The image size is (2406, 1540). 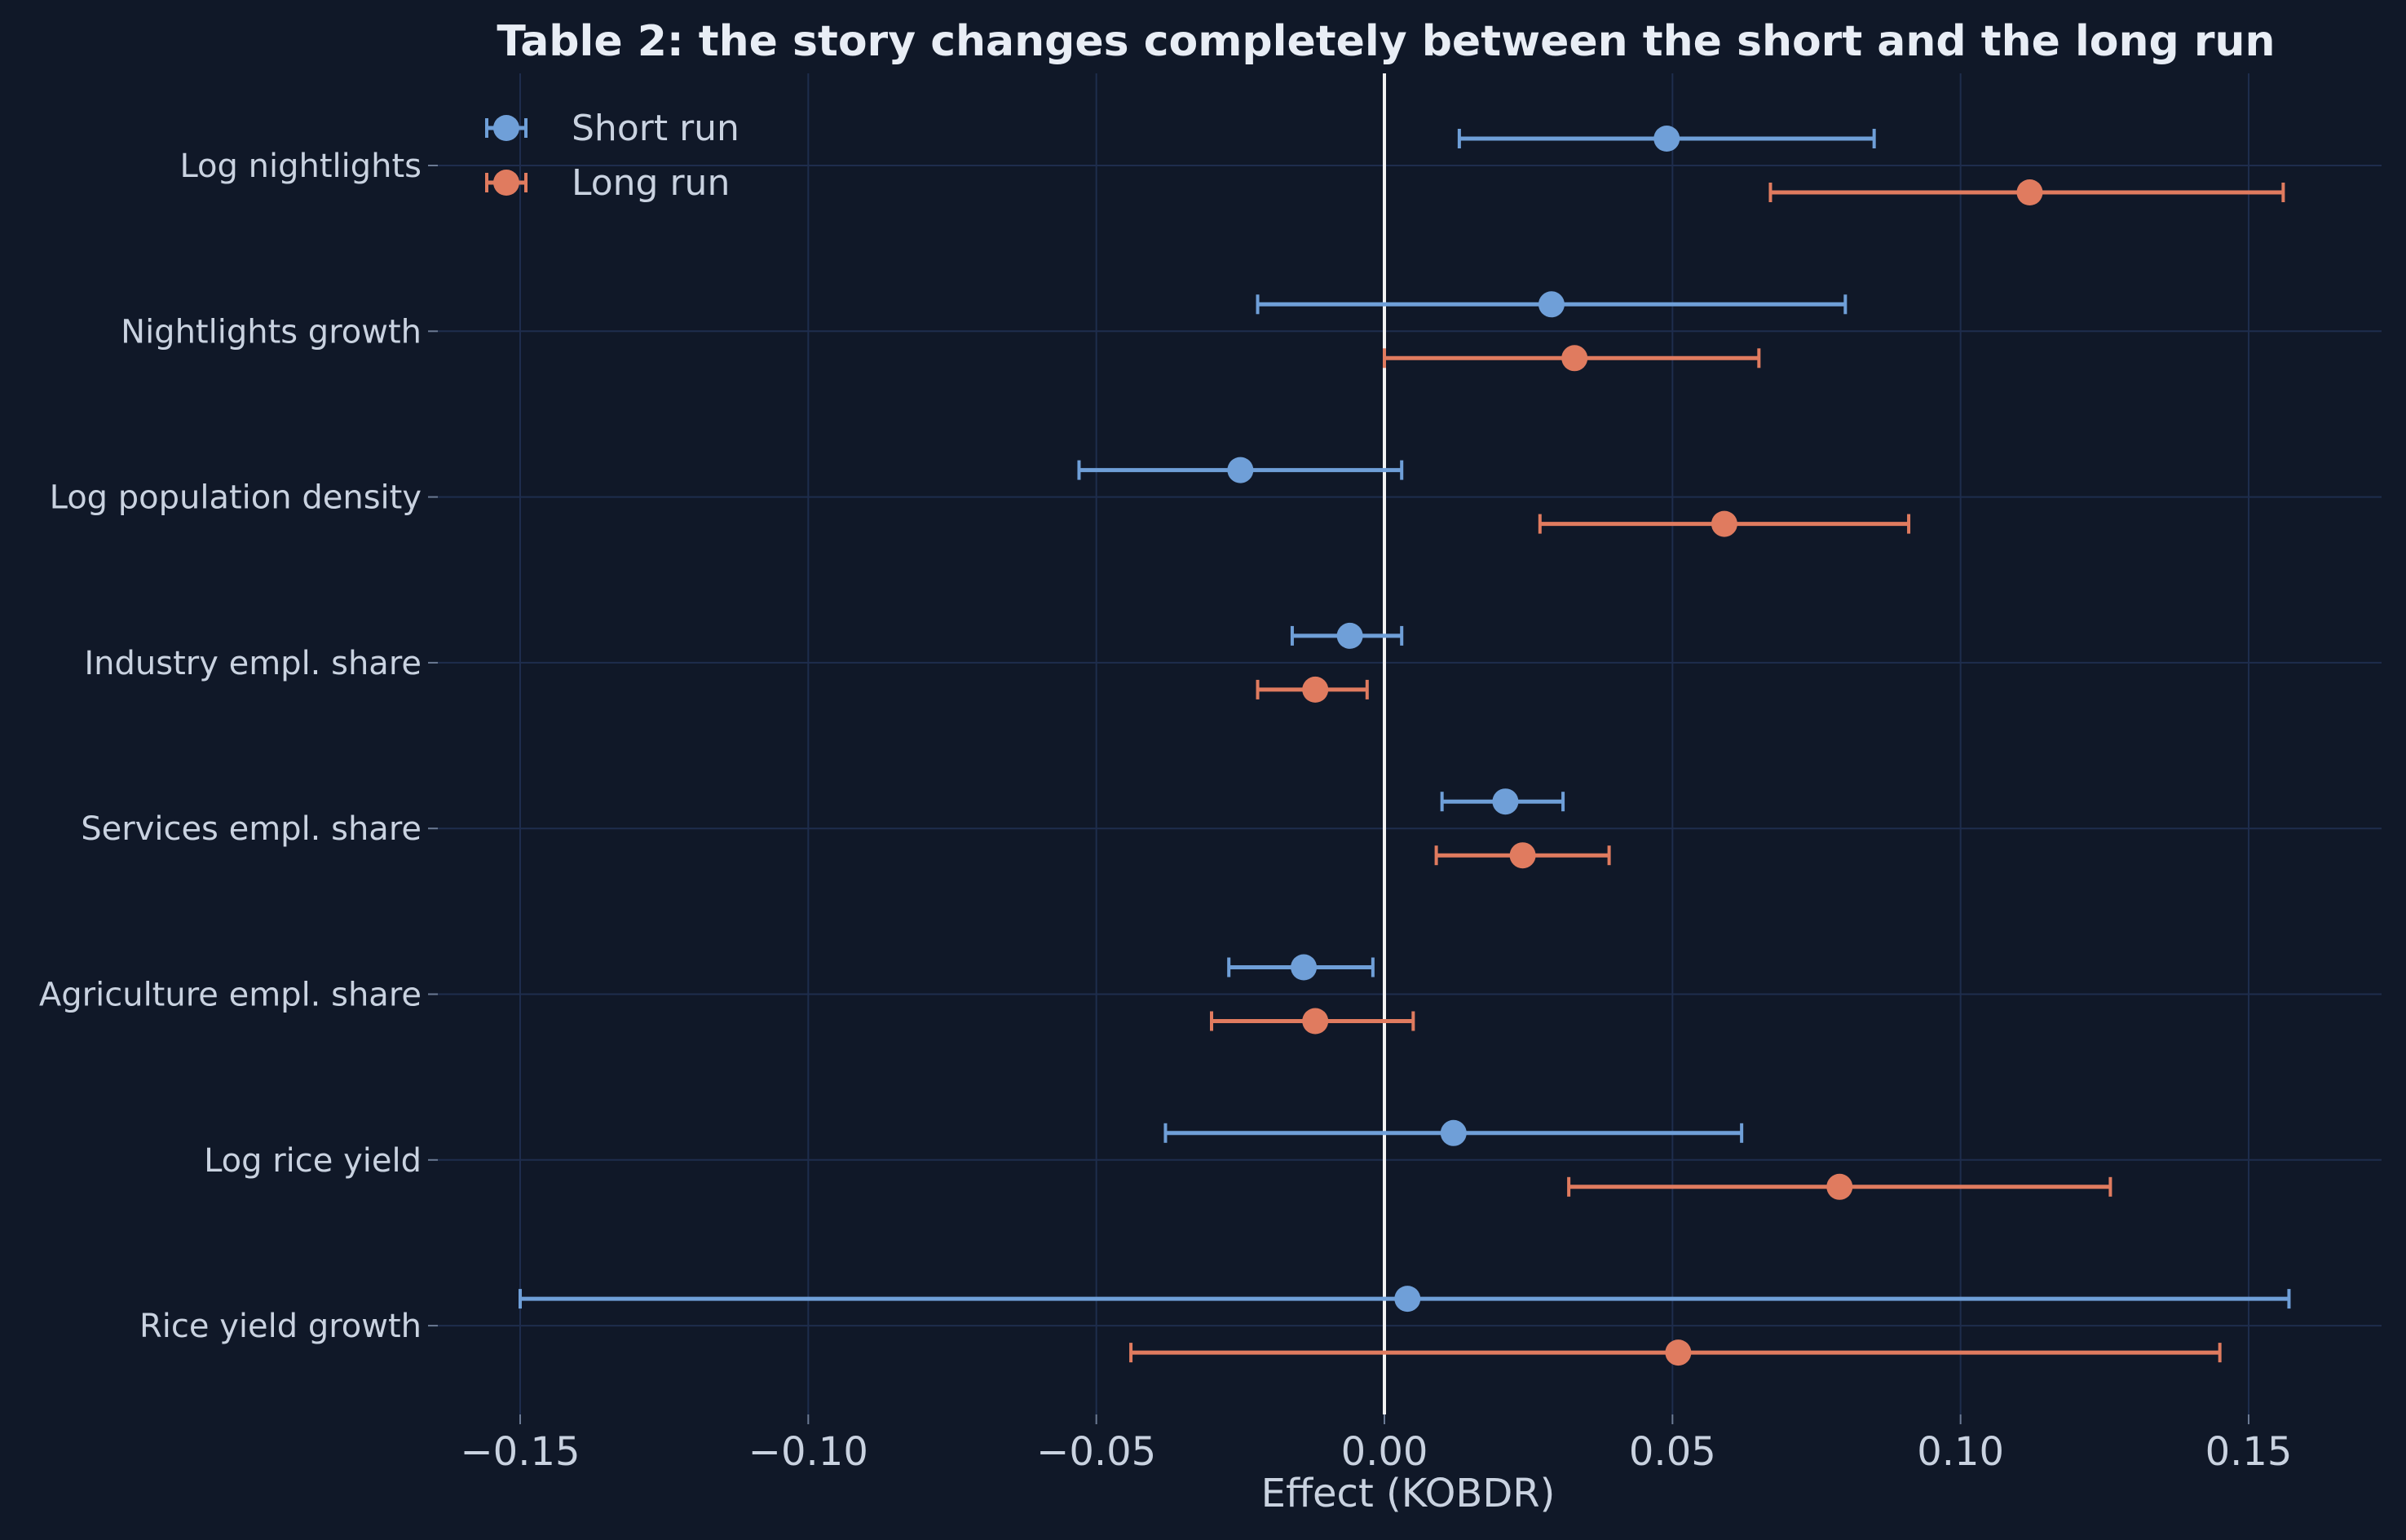 I want to click on category-label: Log nightlights, so click(x=300, y=166).